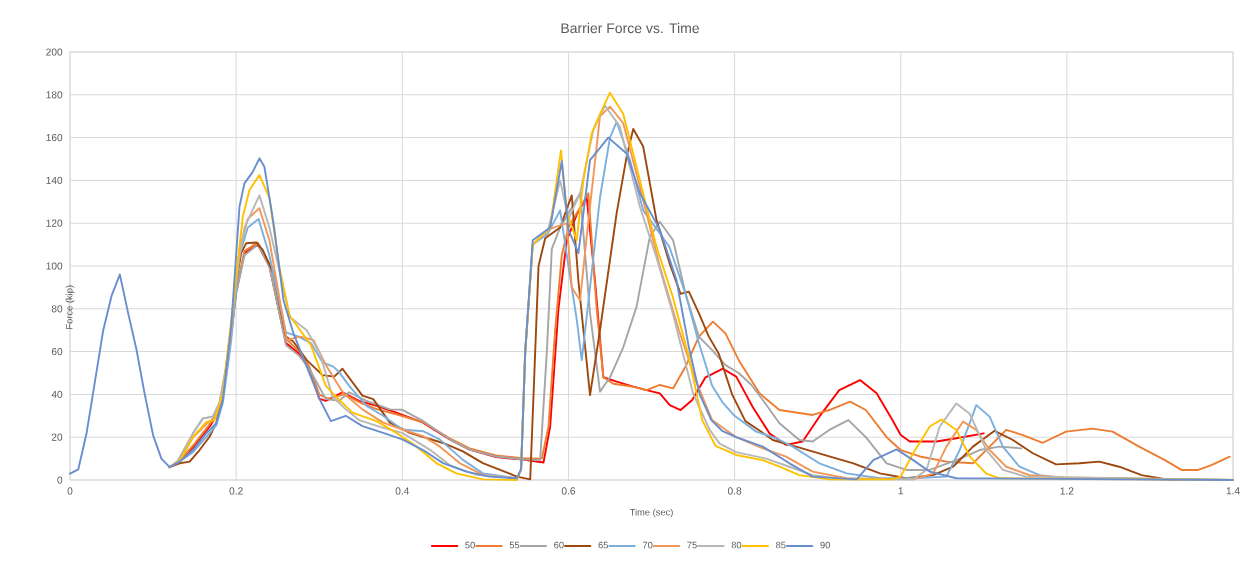 This screenshot has width=1250, height=561. I want to click on y-tick-label: 0, so click(60, 480).